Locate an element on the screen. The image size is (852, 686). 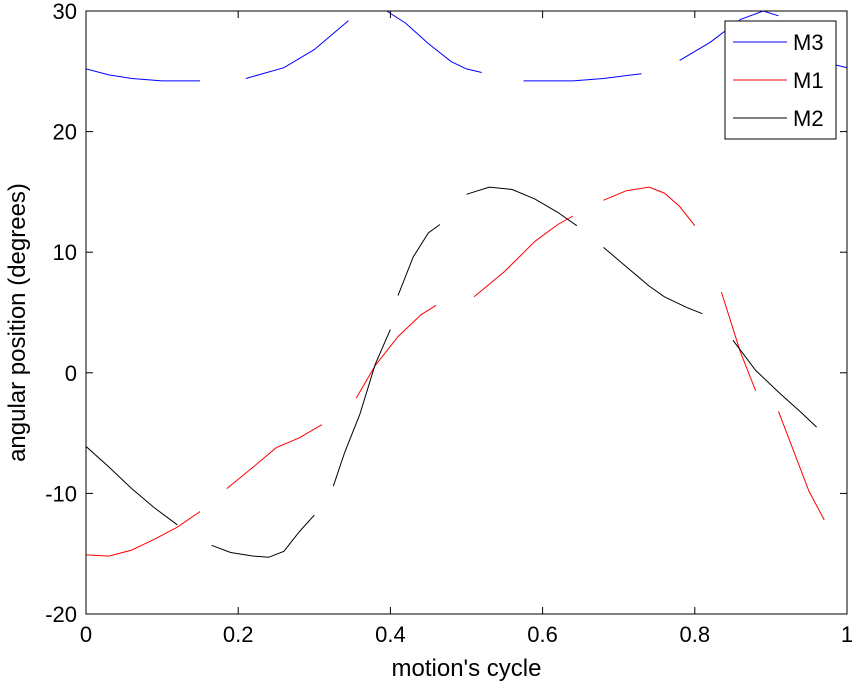
x-tick-label: 0.2 is located at coordinates (238, 634).